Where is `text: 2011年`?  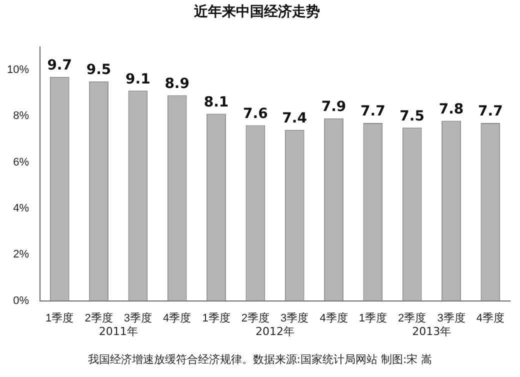
text: 2011年 is located at coordinates (118, 331).